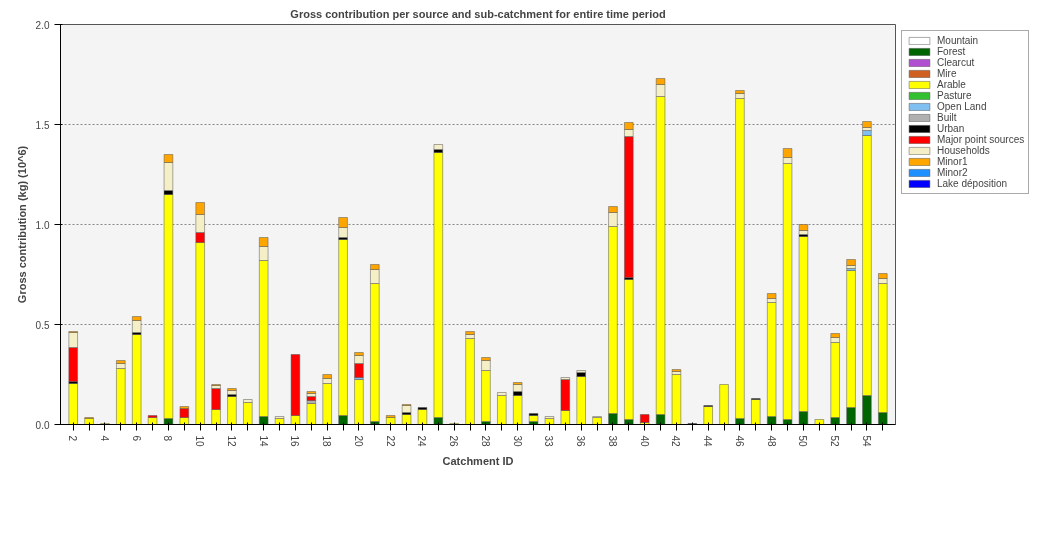 This screenshot has width=1059, height=546. What do you see at coordinates (708, 441) in the screenshot?
I see `x-tick-label: 44` at bounding box center [708, 441].